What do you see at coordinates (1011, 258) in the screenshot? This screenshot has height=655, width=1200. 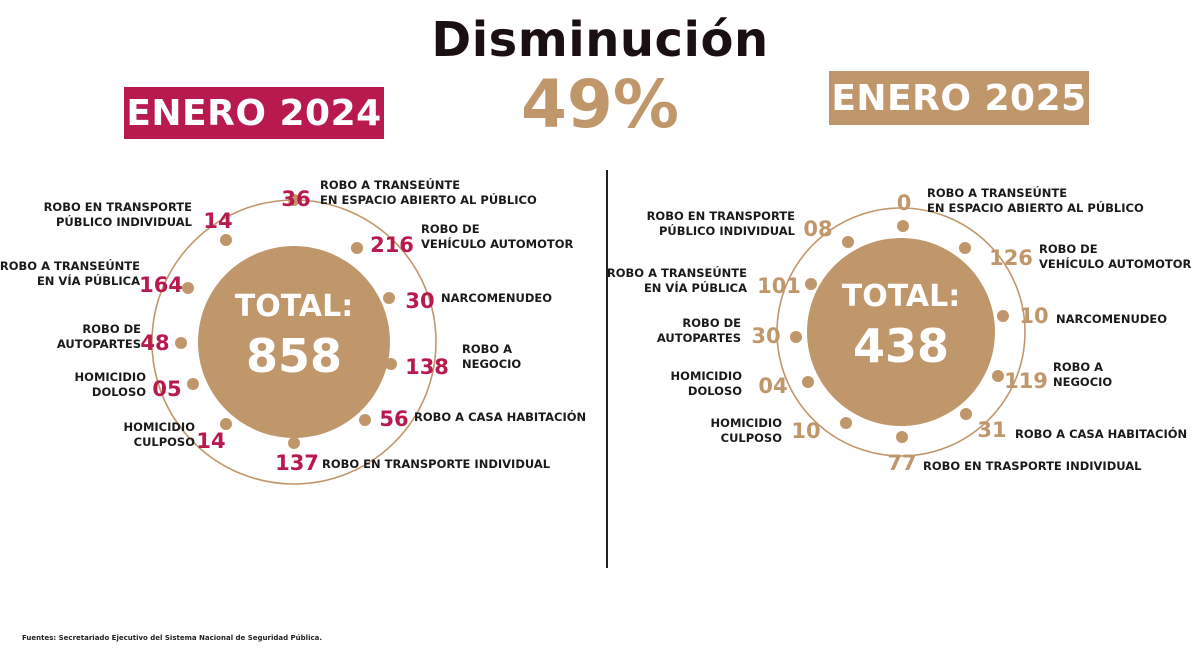 I see `category-value: 126` at bounding box center [1011, 258].